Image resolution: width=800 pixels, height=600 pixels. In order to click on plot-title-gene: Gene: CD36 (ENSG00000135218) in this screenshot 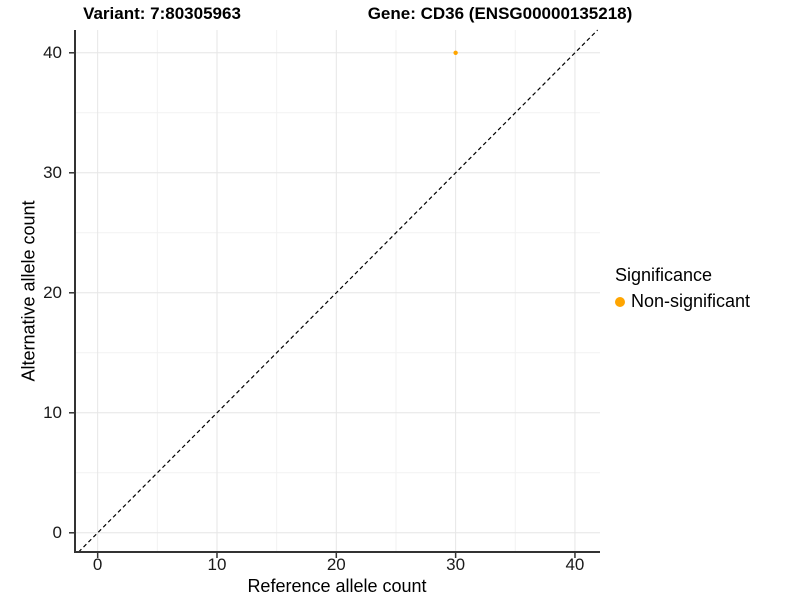, I will do `click(500, 13)`.